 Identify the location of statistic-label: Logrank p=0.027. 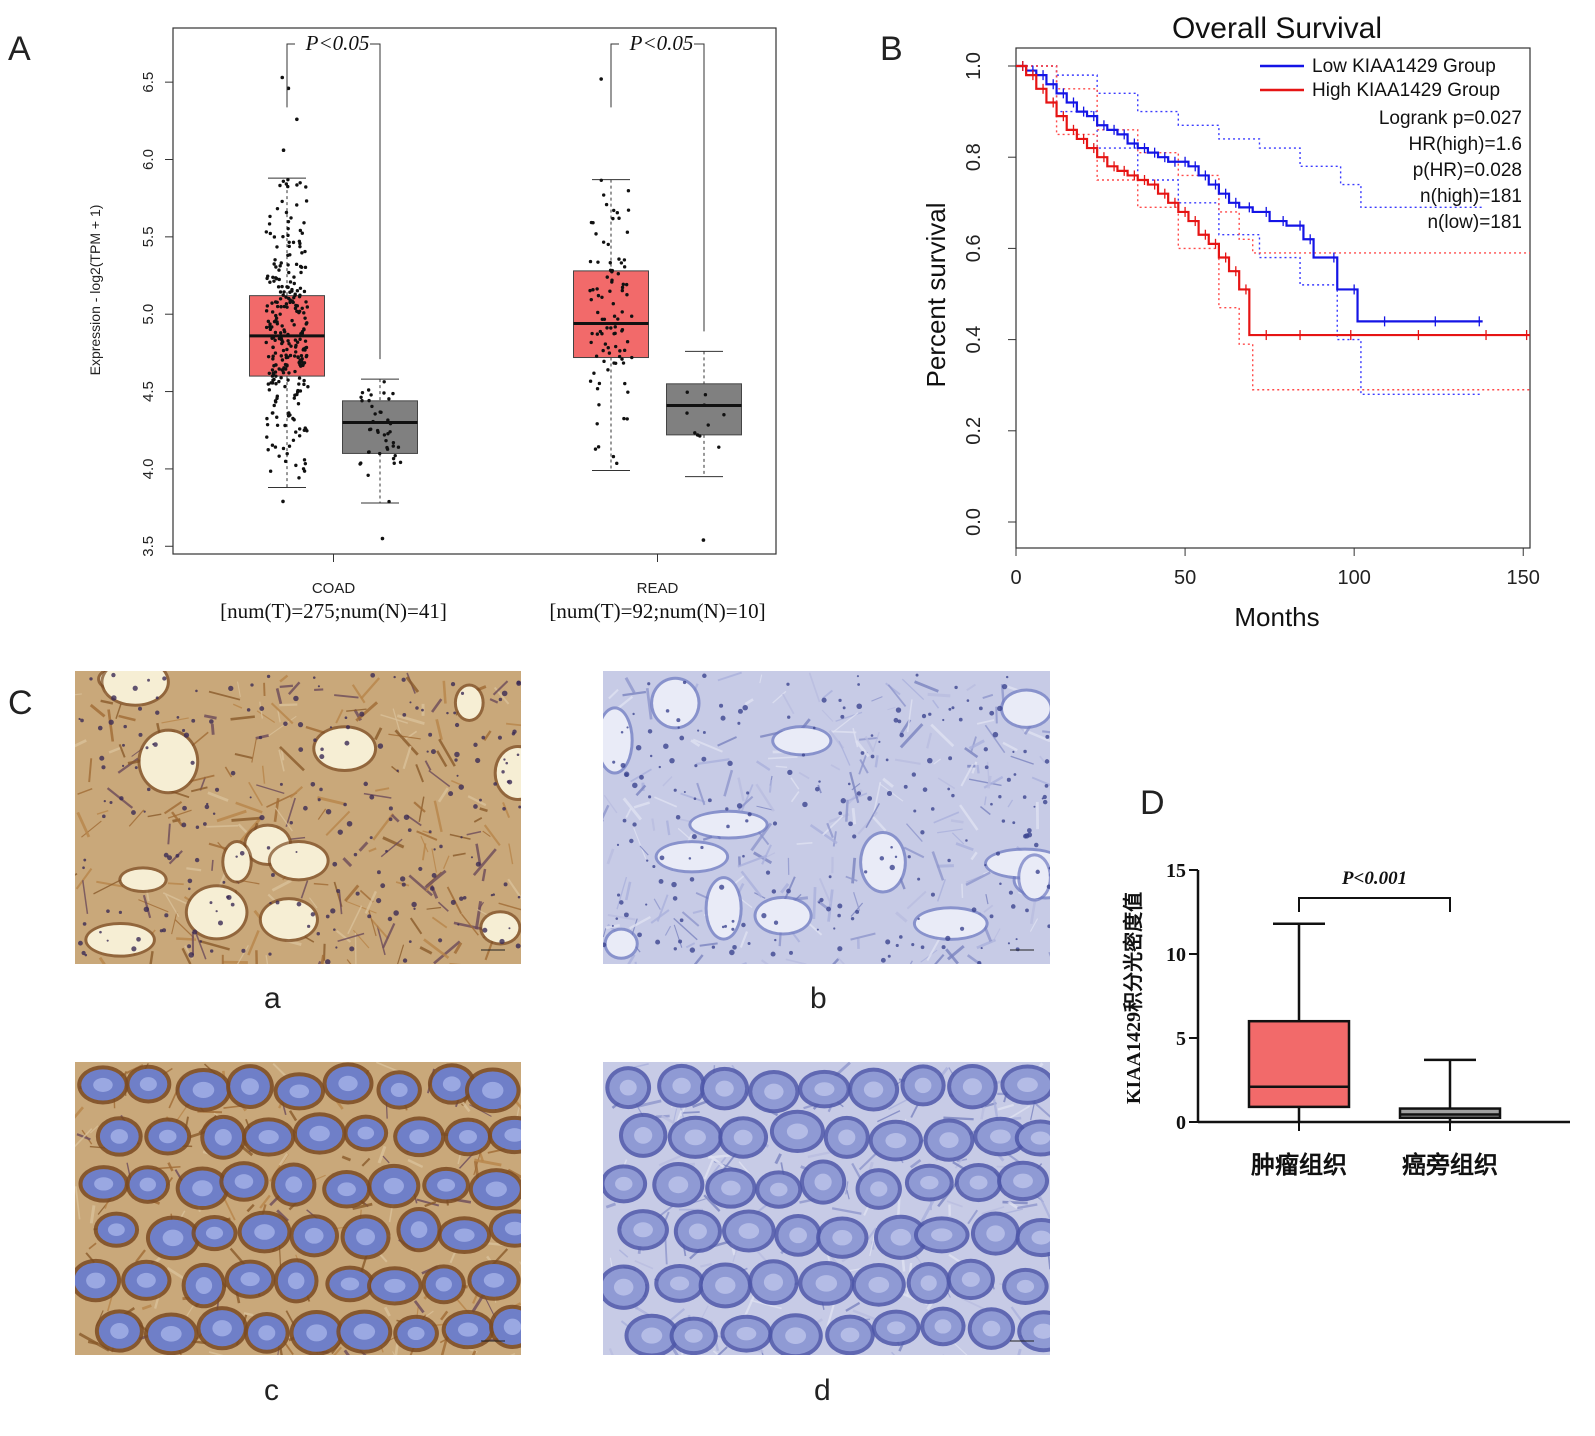
(1450, 118).